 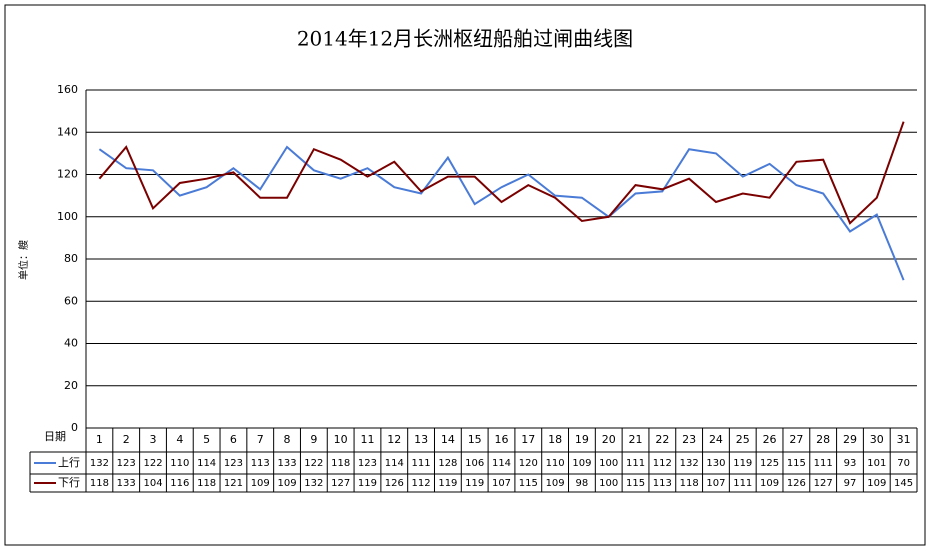 I want to click on x-tick-label: 25, so click(x=743, y=439).